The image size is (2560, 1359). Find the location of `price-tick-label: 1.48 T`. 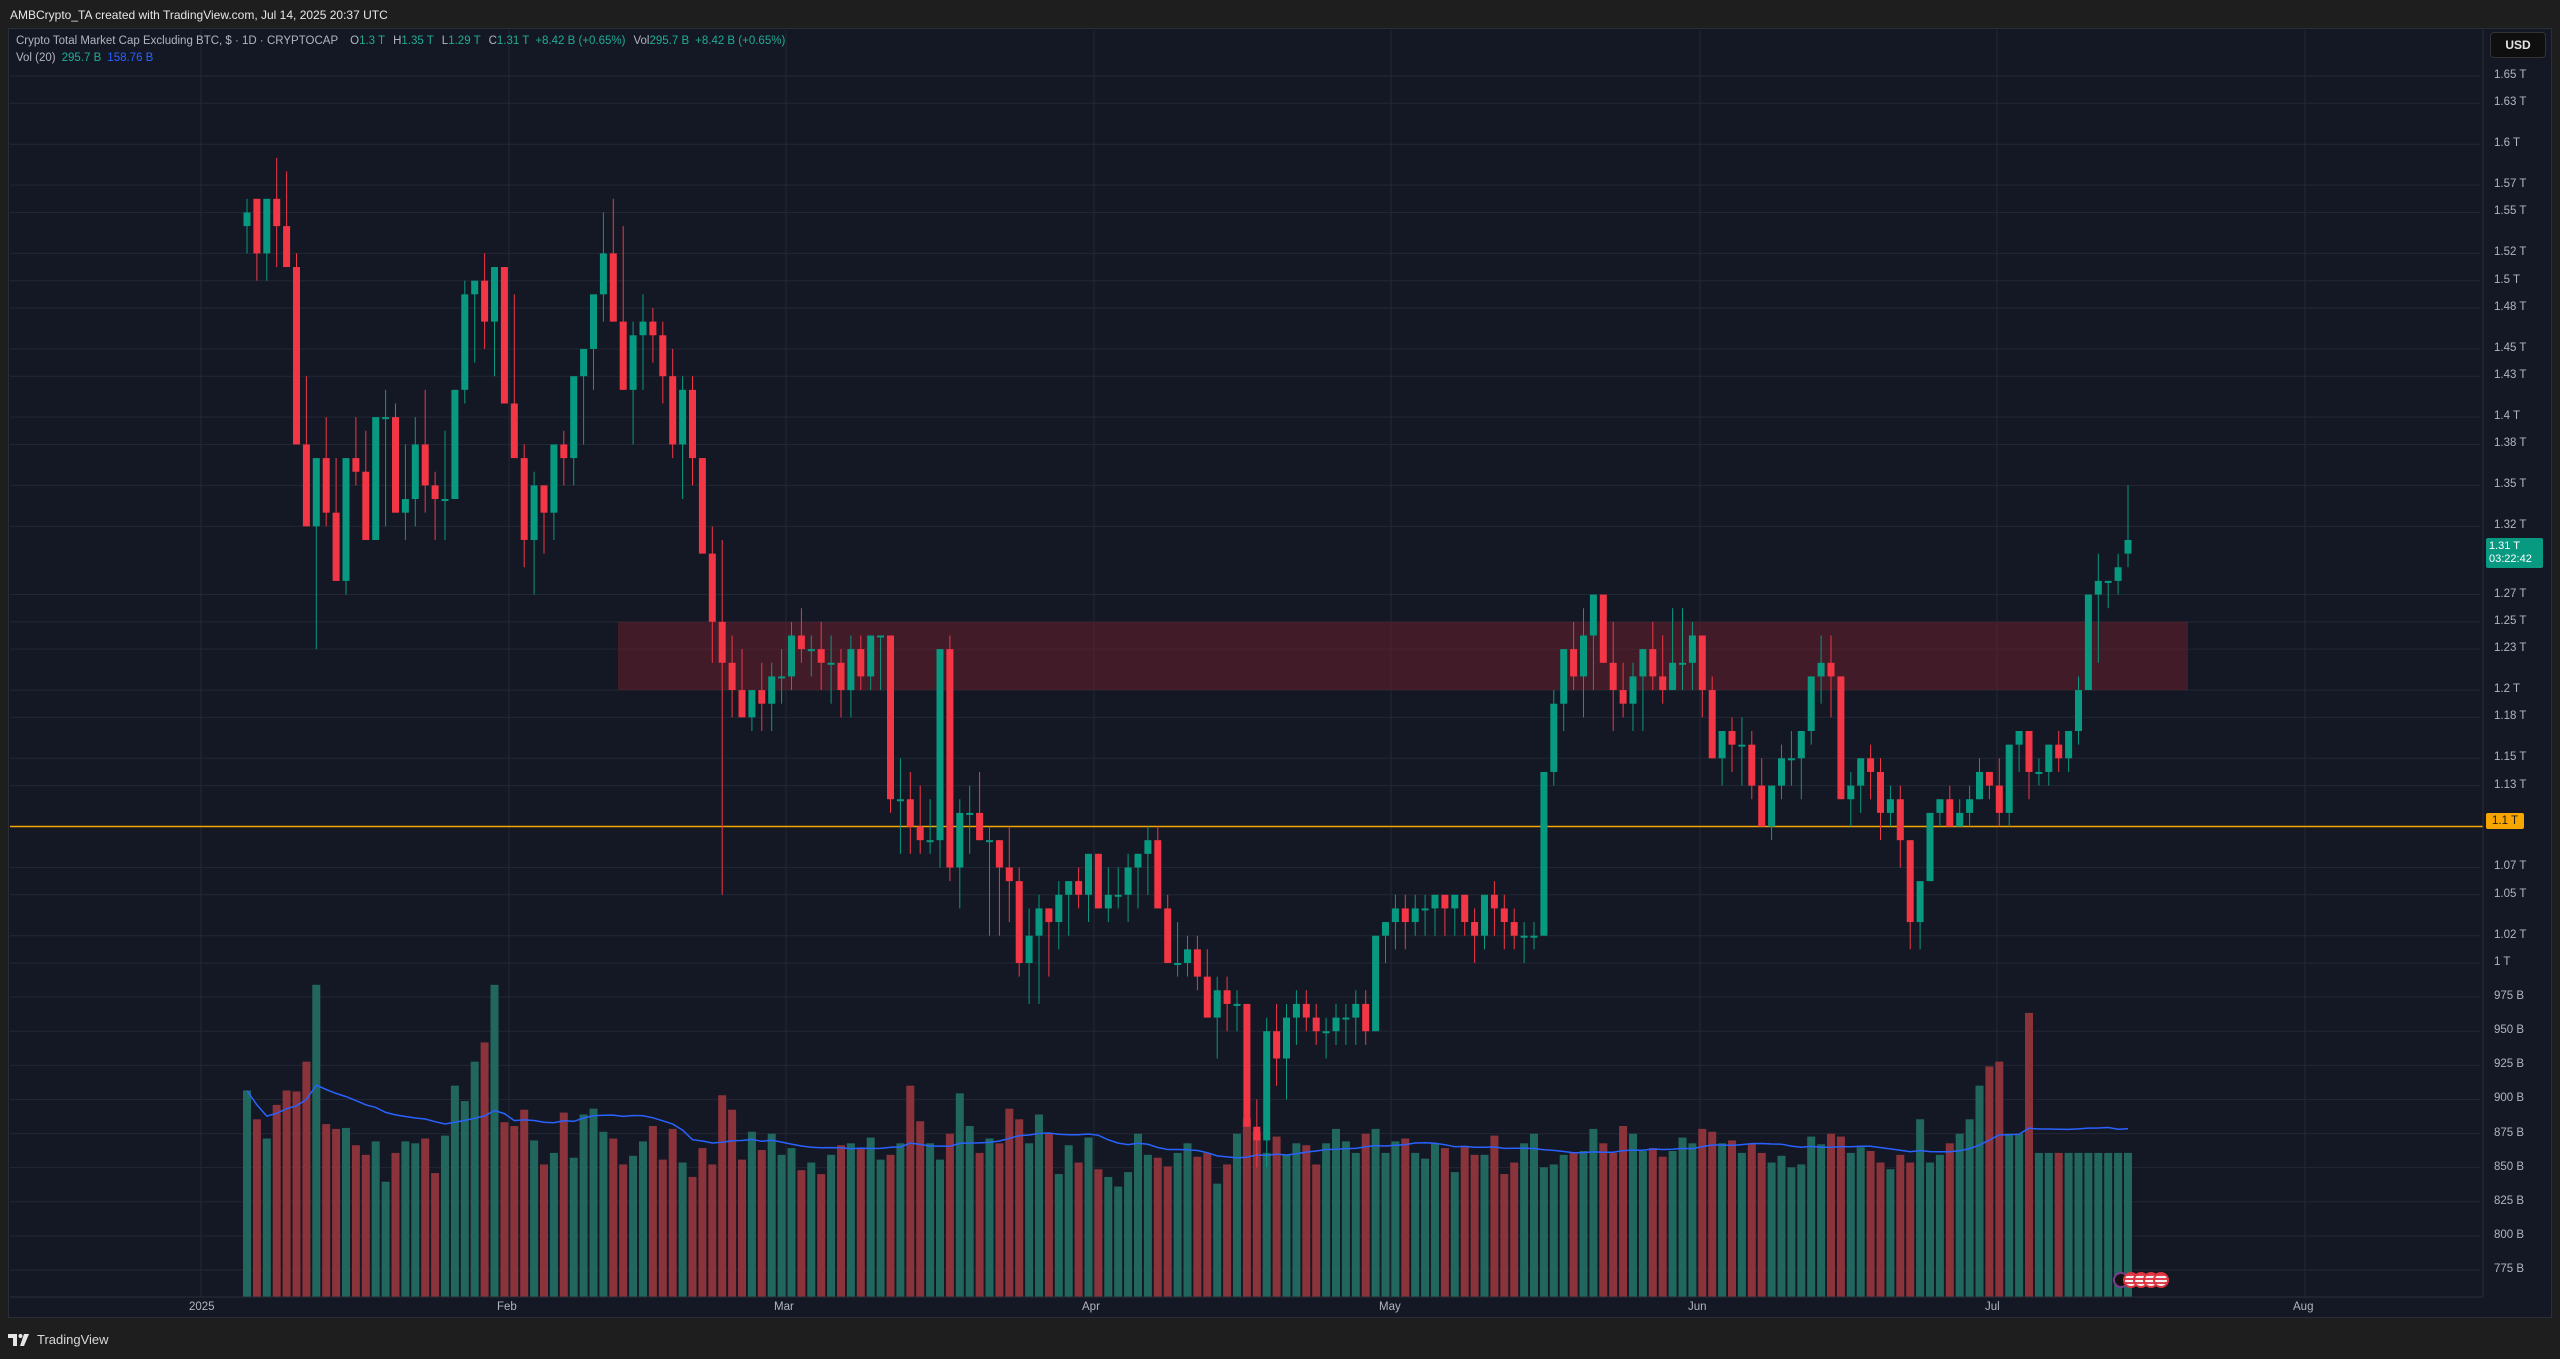

price-tick-label: 1.48 T is located at coordinates (2510, 306).